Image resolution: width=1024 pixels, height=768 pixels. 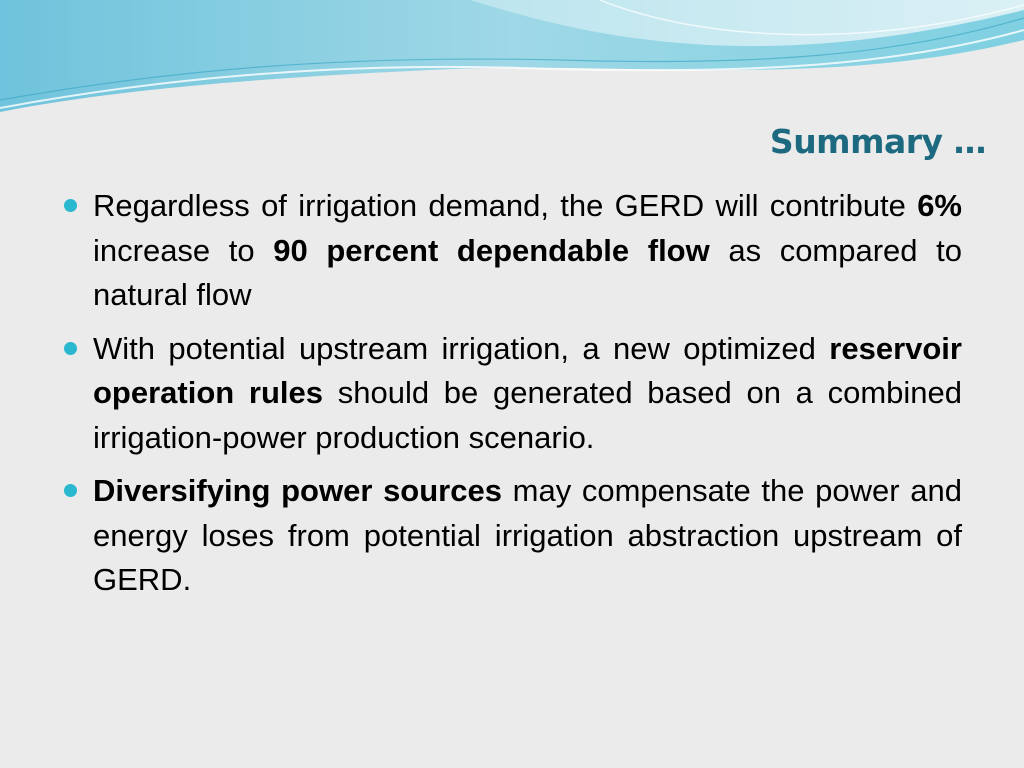 What do you see at coordinates (939, 205) in the screenshot?
I see `bold-text: 6%` at bounding box center [939, 205].